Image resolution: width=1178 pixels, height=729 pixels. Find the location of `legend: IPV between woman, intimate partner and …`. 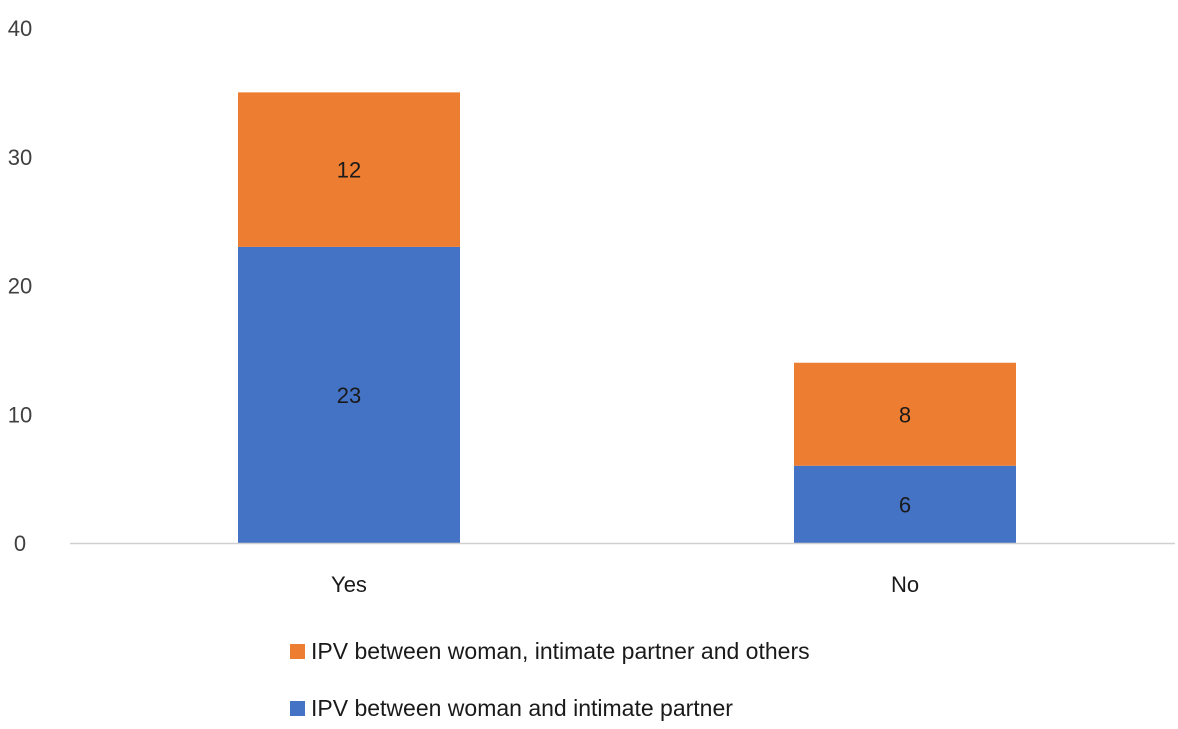

legend: IPV between woman, intimate partner and … is located at coordinates (550, 679).